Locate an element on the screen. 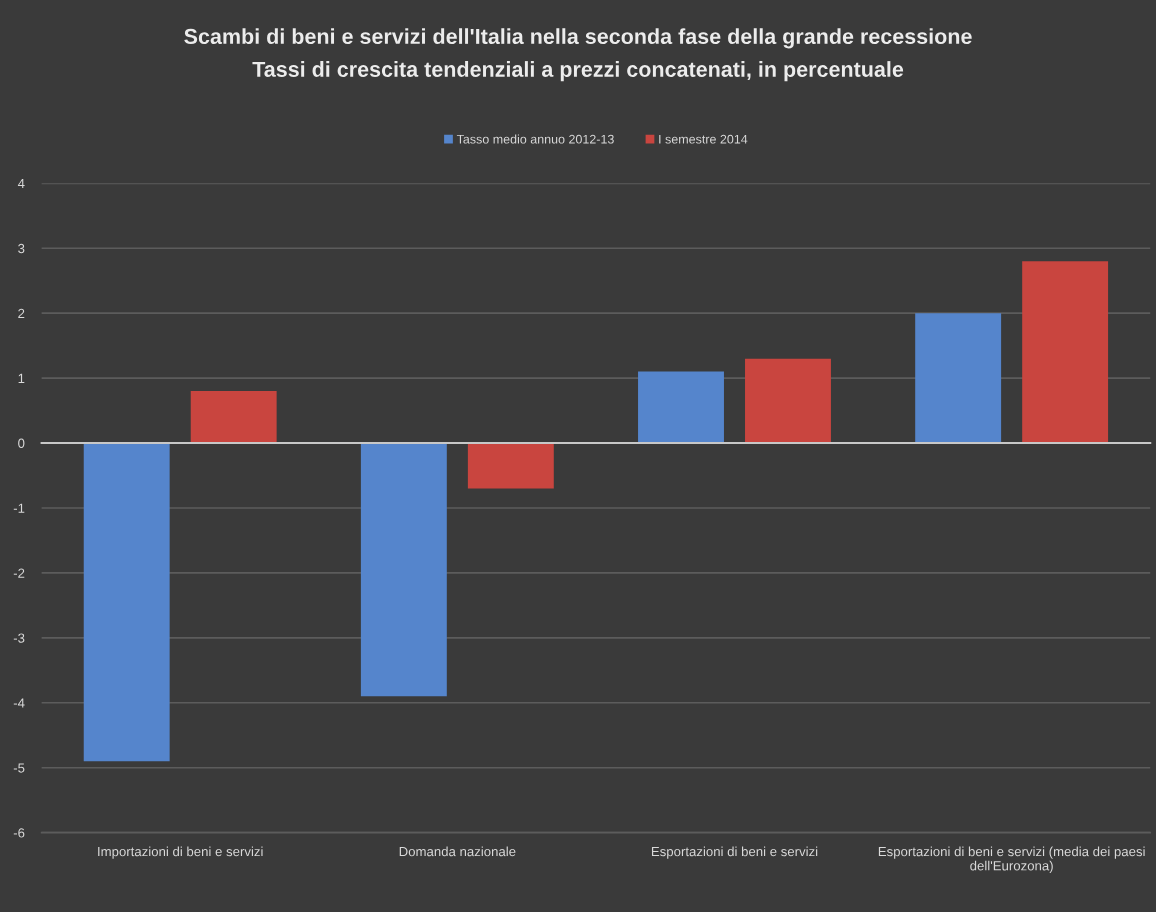  y-tick-label: -4 is located at coordinates (19, 703).